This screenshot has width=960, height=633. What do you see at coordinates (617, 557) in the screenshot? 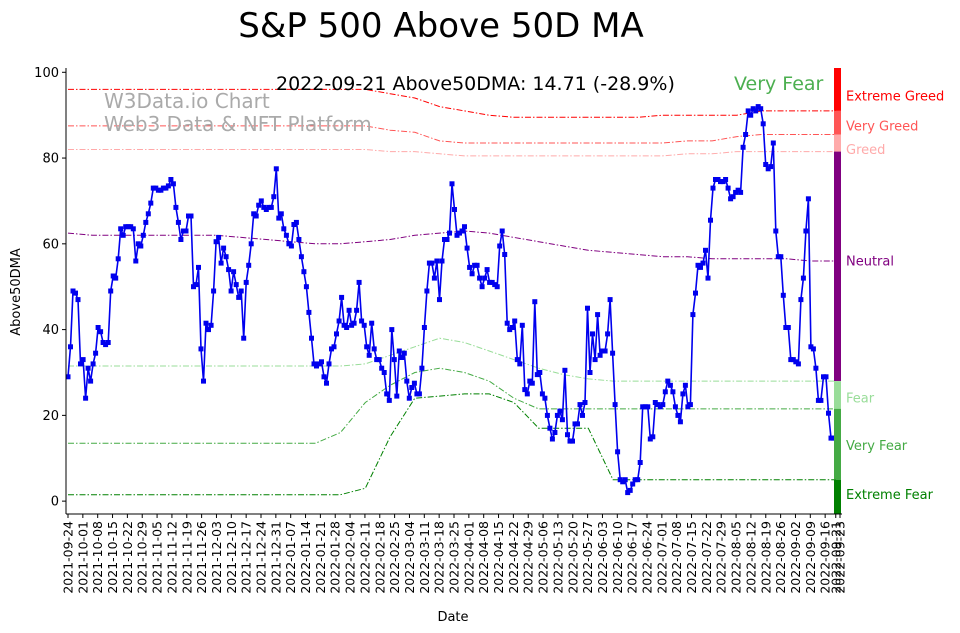
I see `x-tick-label: 2022-06-10` at bounding box center [617, 557].